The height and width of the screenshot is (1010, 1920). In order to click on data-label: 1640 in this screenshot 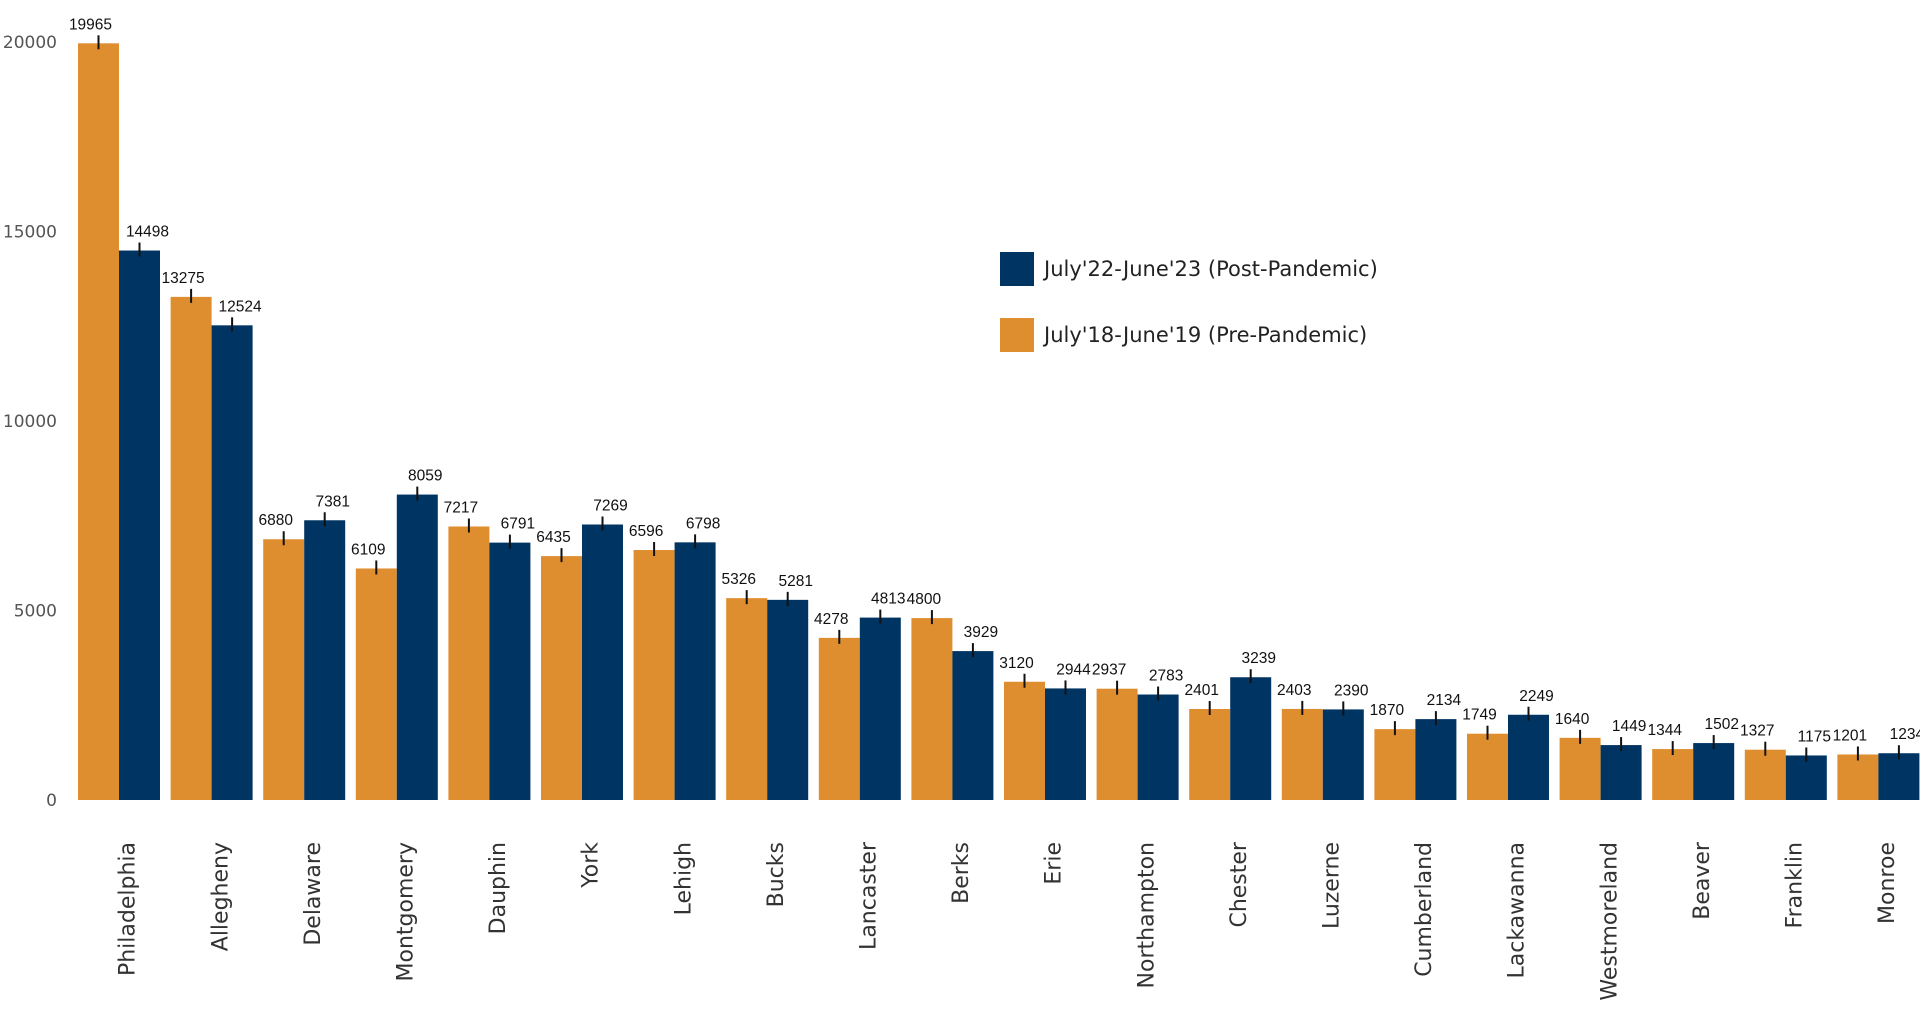, I will do `click(1572, 719)`.